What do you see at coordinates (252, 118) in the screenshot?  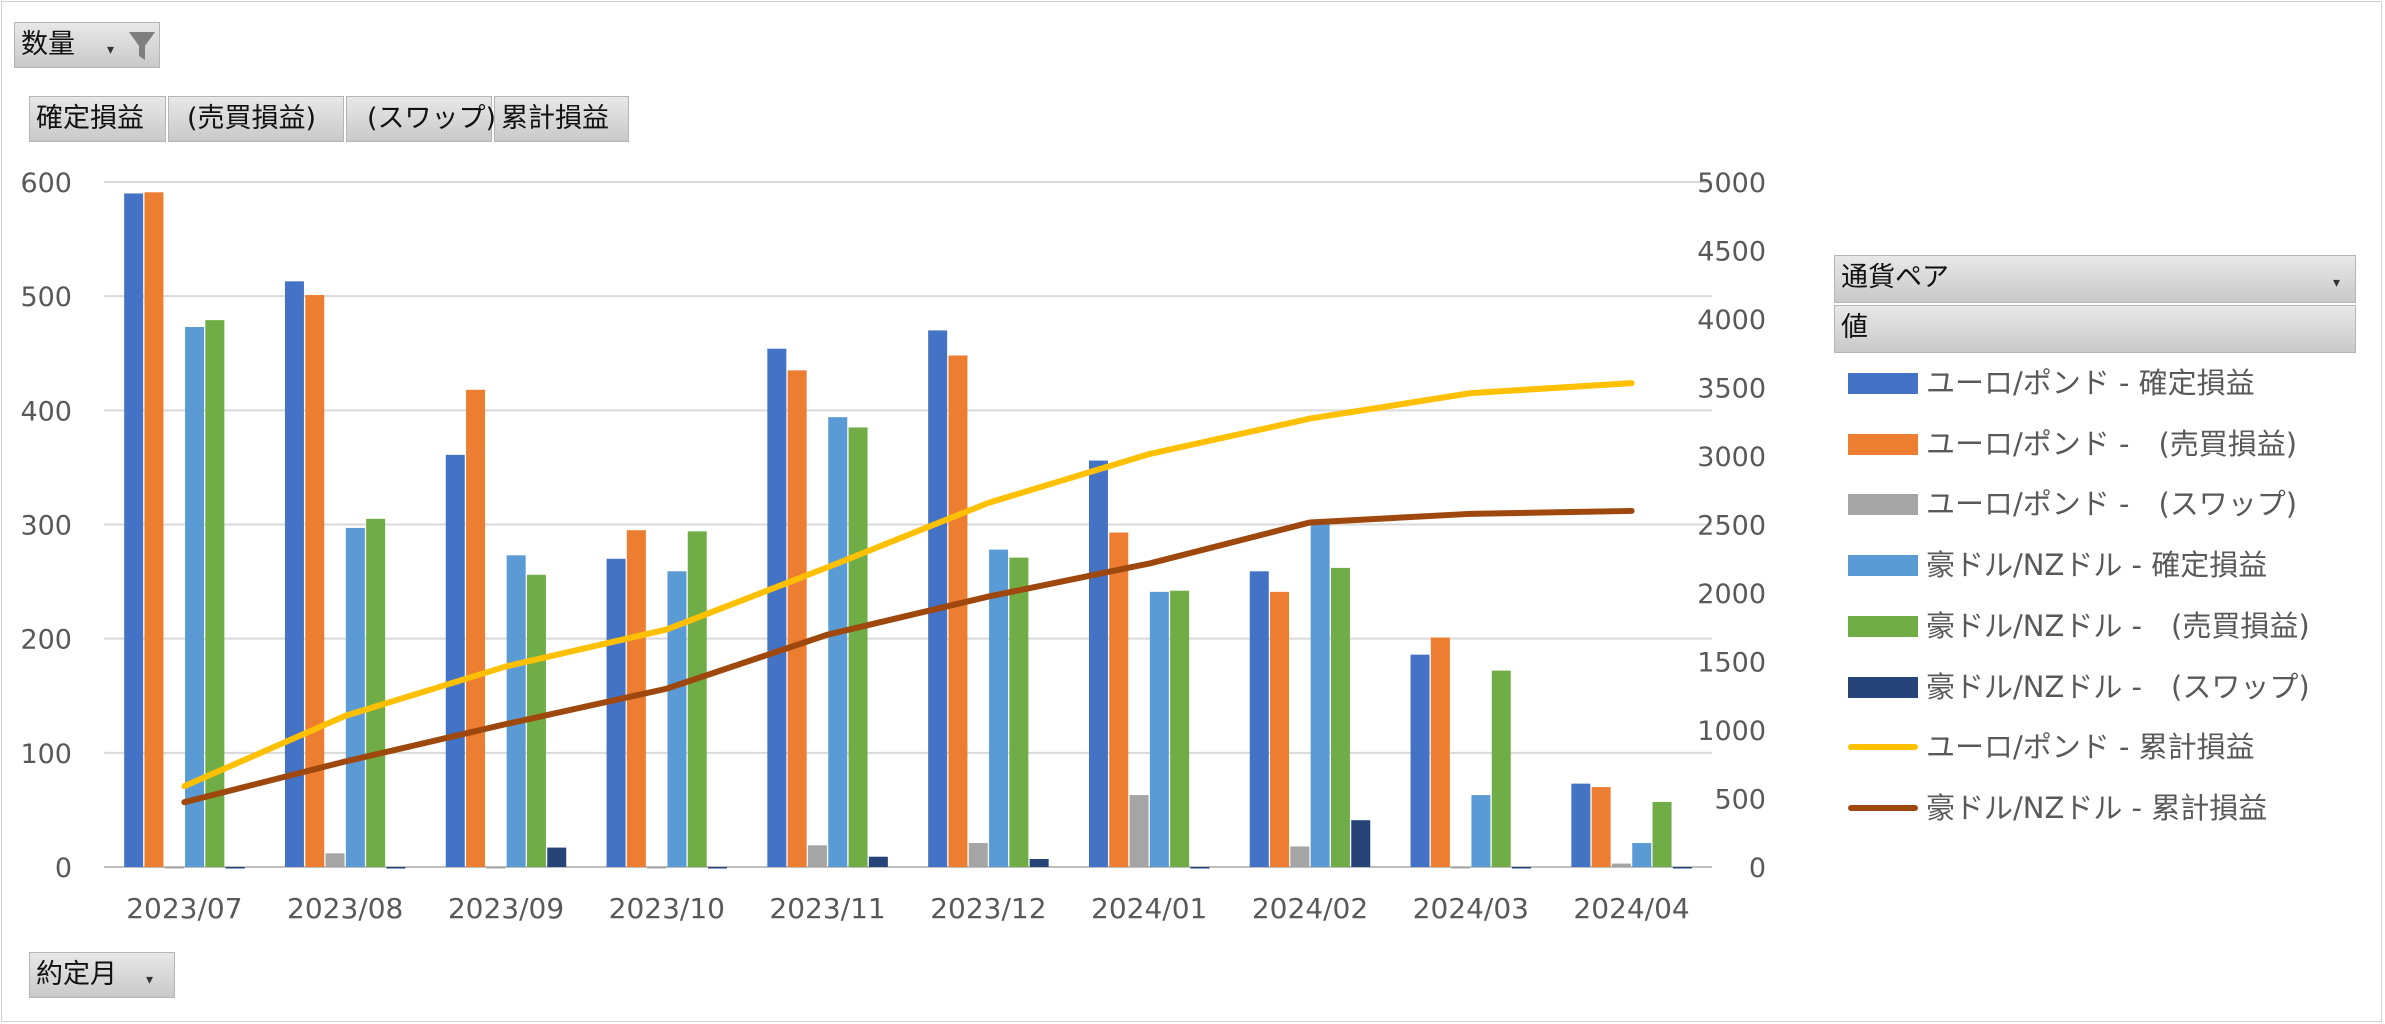 I see `value-field-label: (売買損益)` at bounding box center [252, 118].